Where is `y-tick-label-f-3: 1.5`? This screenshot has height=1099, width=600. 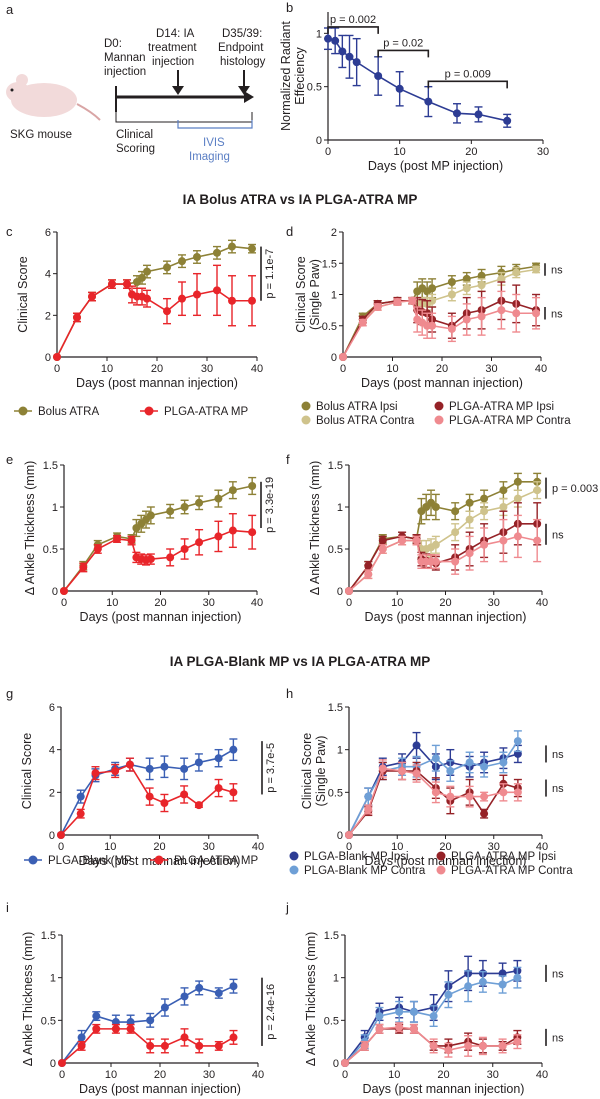
y-tick-label-f-3: 1.5 is located at coordinates (335, 466).